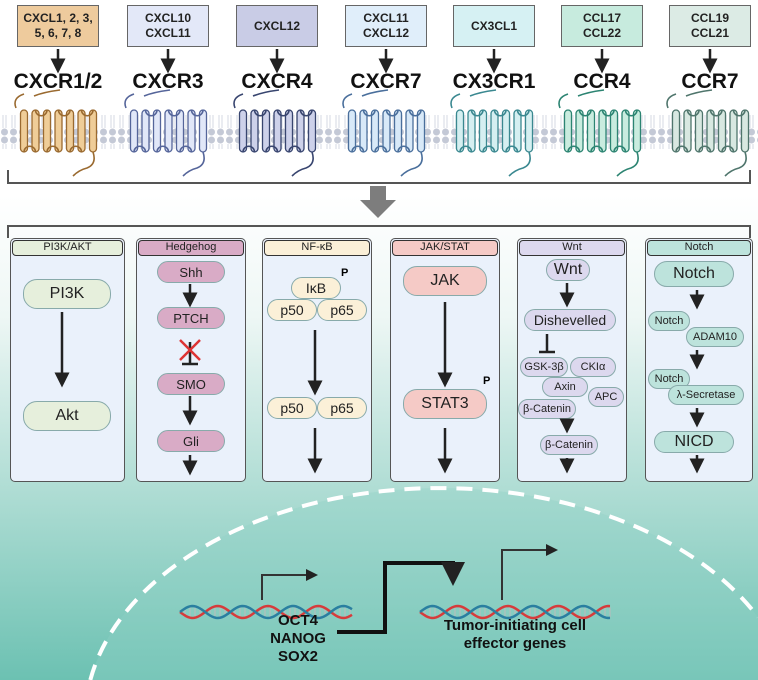 This screenshot has height=680, width=758. Describe the element at coordinates (606, 397) in the screenshot. I see `node-apc: APC` at that location.